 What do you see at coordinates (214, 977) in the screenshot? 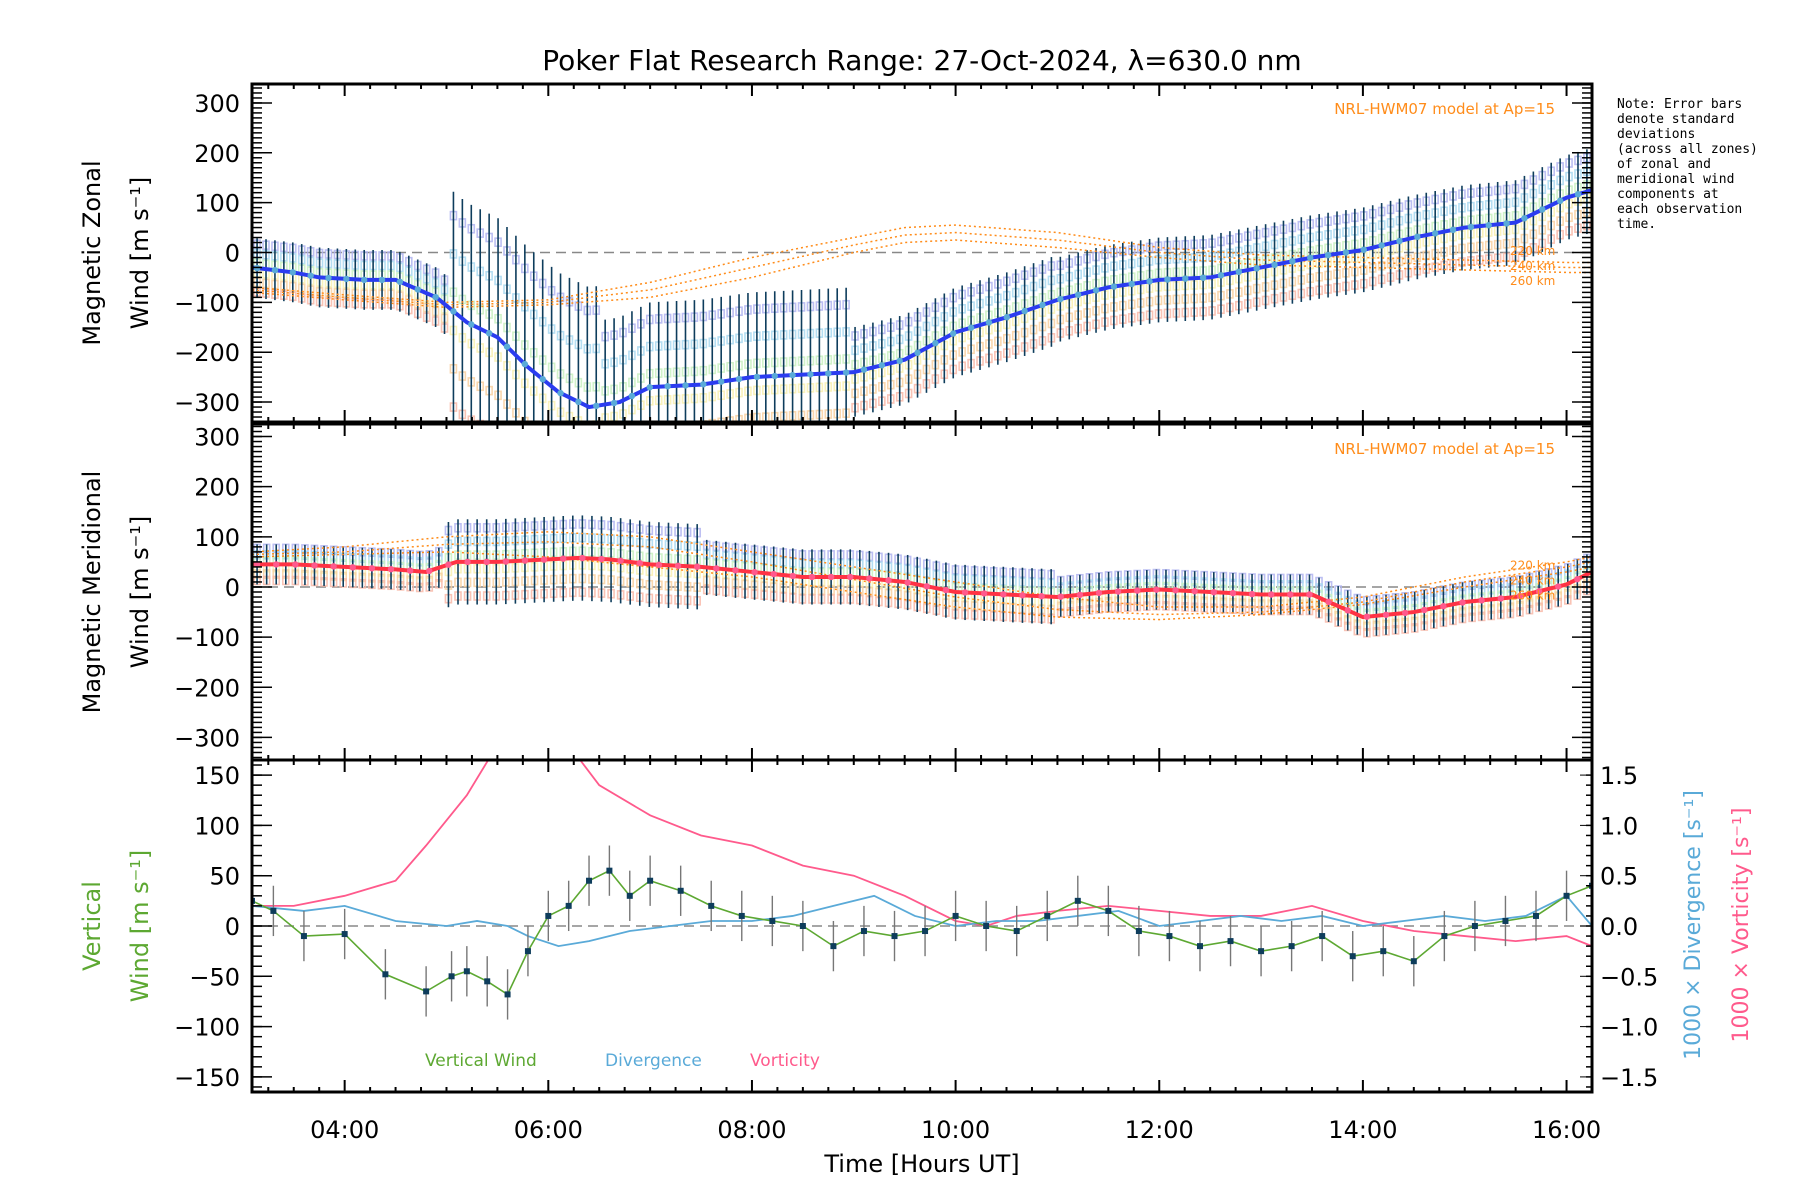
I see `y-tick-label: −50` at bounding box center [214, 977].